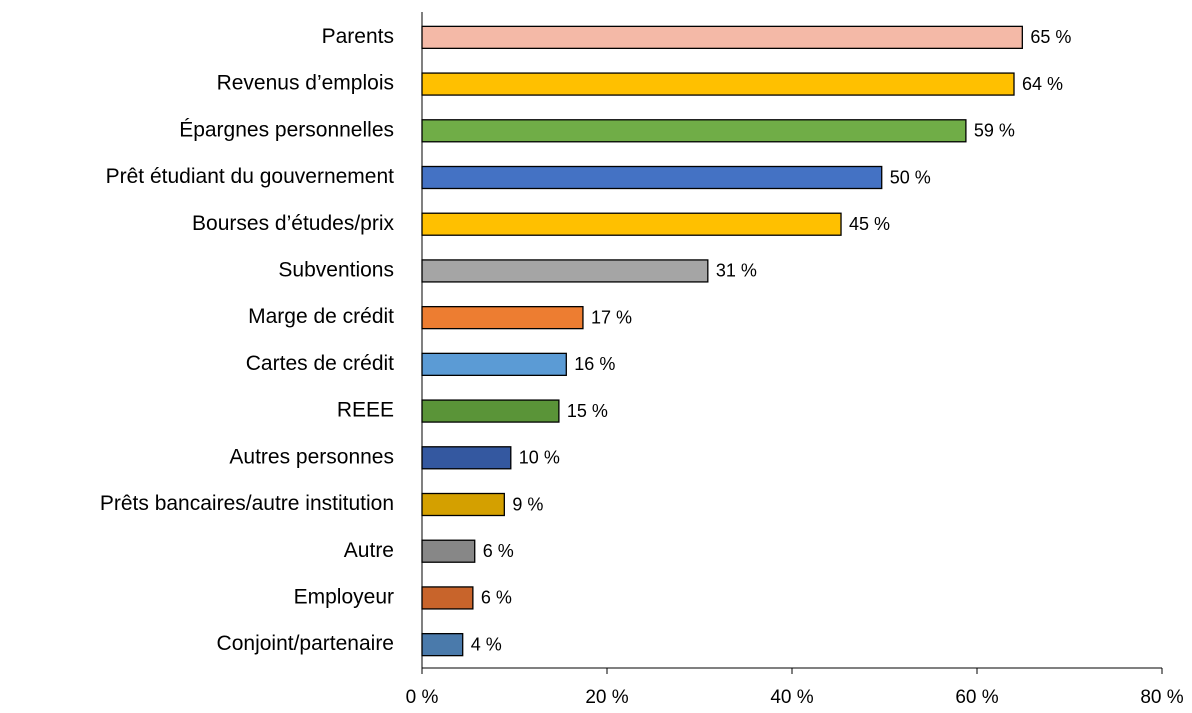 Image resolution: width=1192 pixels, height=713 pixels. I want to click on y-tick-label: Bourses d’études/prix, so click(293, 223).